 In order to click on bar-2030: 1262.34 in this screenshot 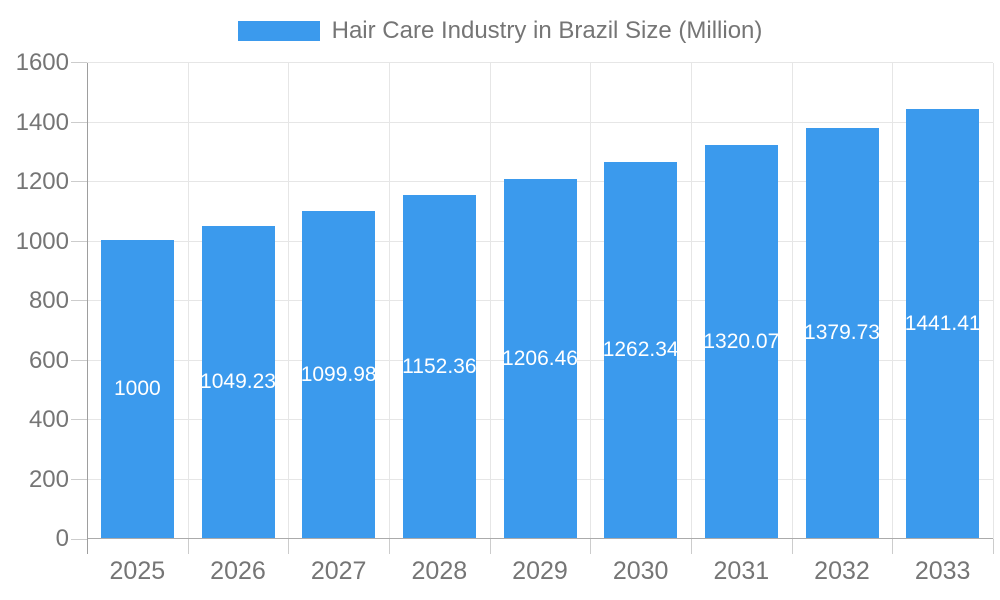, I will do `click(641, 350)`.